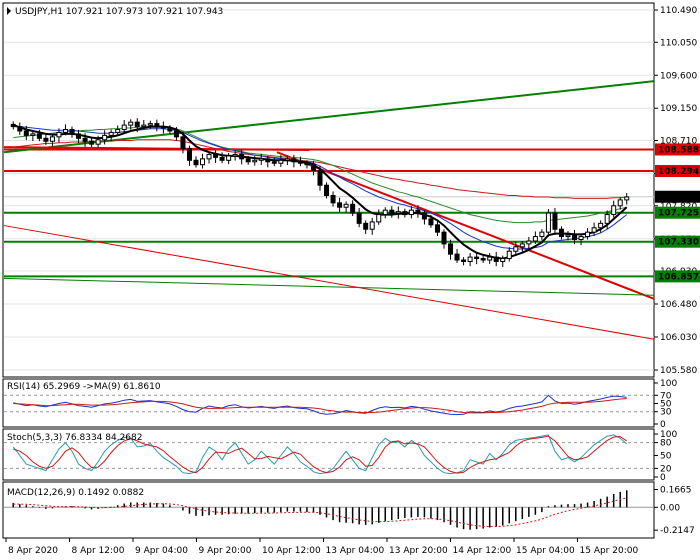 Image resolution: width=700 pixels, height=560 pixels. What do you see at coordinates (678, 338) in the screenshot?
I see `price-tick-label: 106.030` at bounding box center [678, 338].